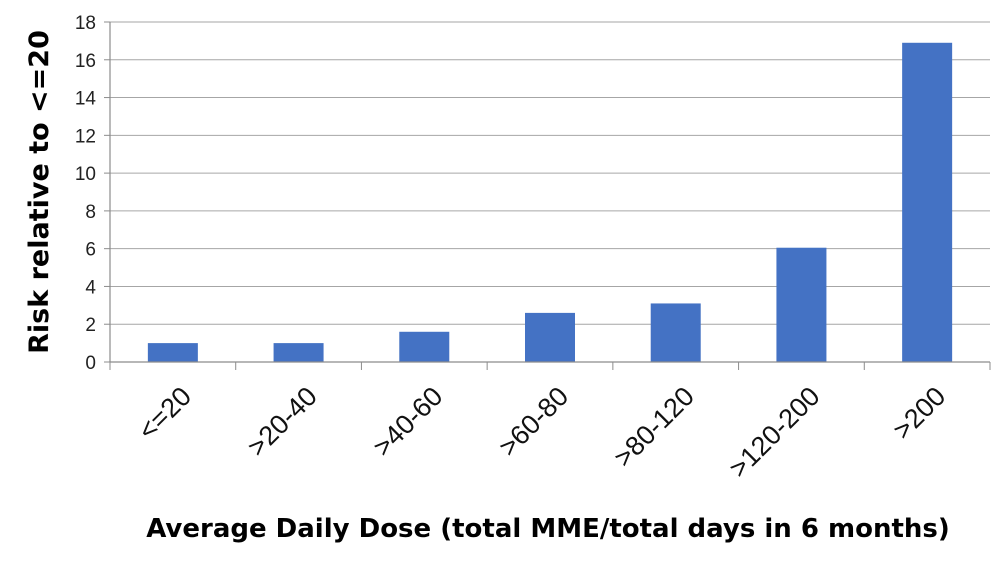  I want to click on y-tick-label: 6, so click(90, 250).